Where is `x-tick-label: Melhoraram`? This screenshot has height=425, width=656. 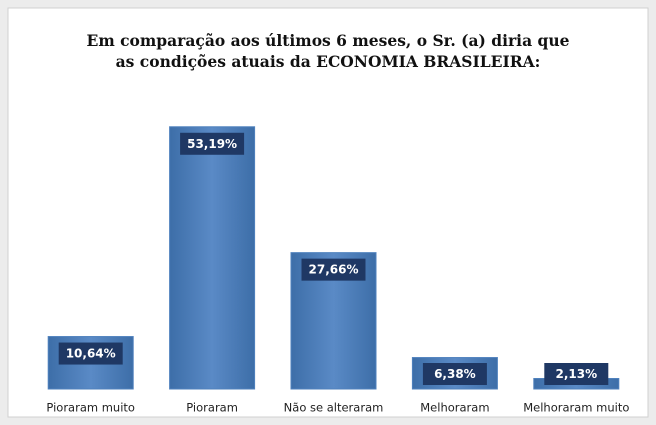 x-tick-label: Melhoraram is located at coordinates (454, 408).